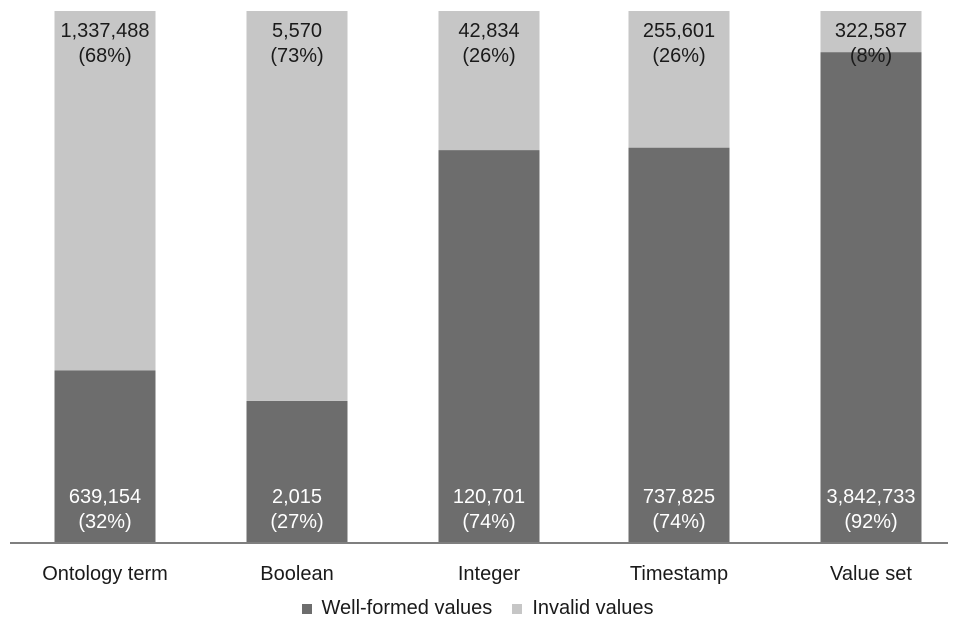 Image resolution: width=955 pixels, height=620 pixels. Describe the element at coordinates (297, 31) in the screenshot. I see `data-label-invalid-value-1: 5,570` at that location.